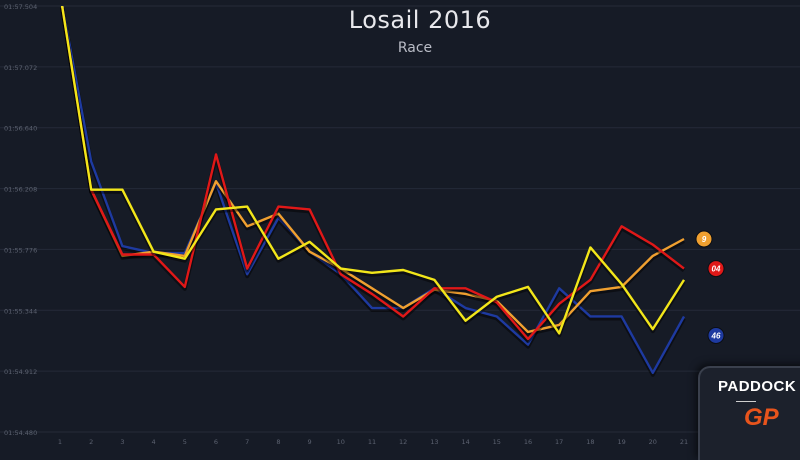 The image size is (800, 460). What do you see at coordinates (653, 442) in the screenshot?
I see `x-tick-label: 20` at bounding box center [653, 442].